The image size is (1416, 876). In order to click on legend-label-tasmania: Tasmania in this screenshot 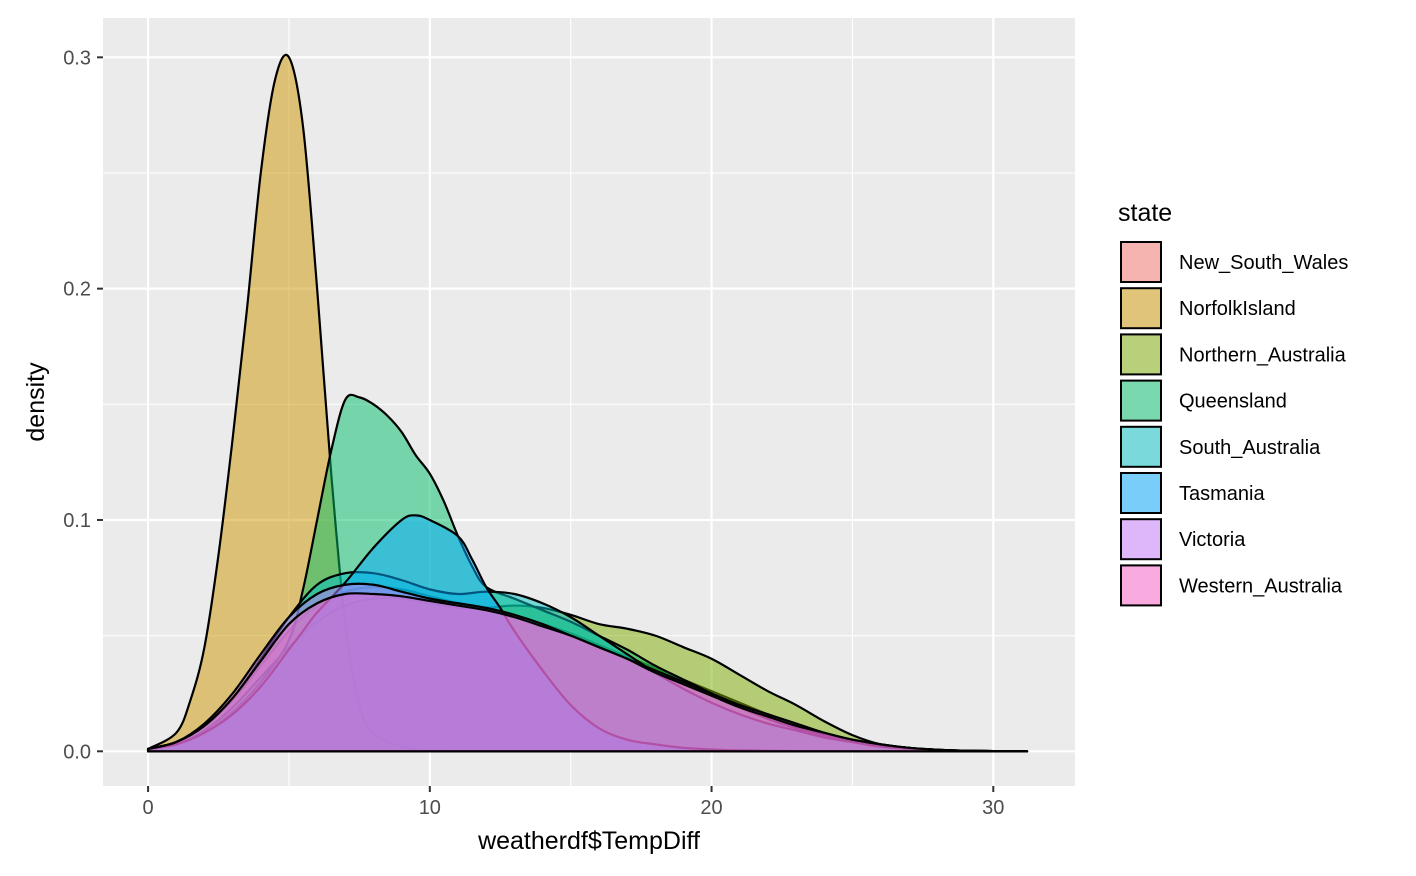, I will do `click(1222, 494)`.